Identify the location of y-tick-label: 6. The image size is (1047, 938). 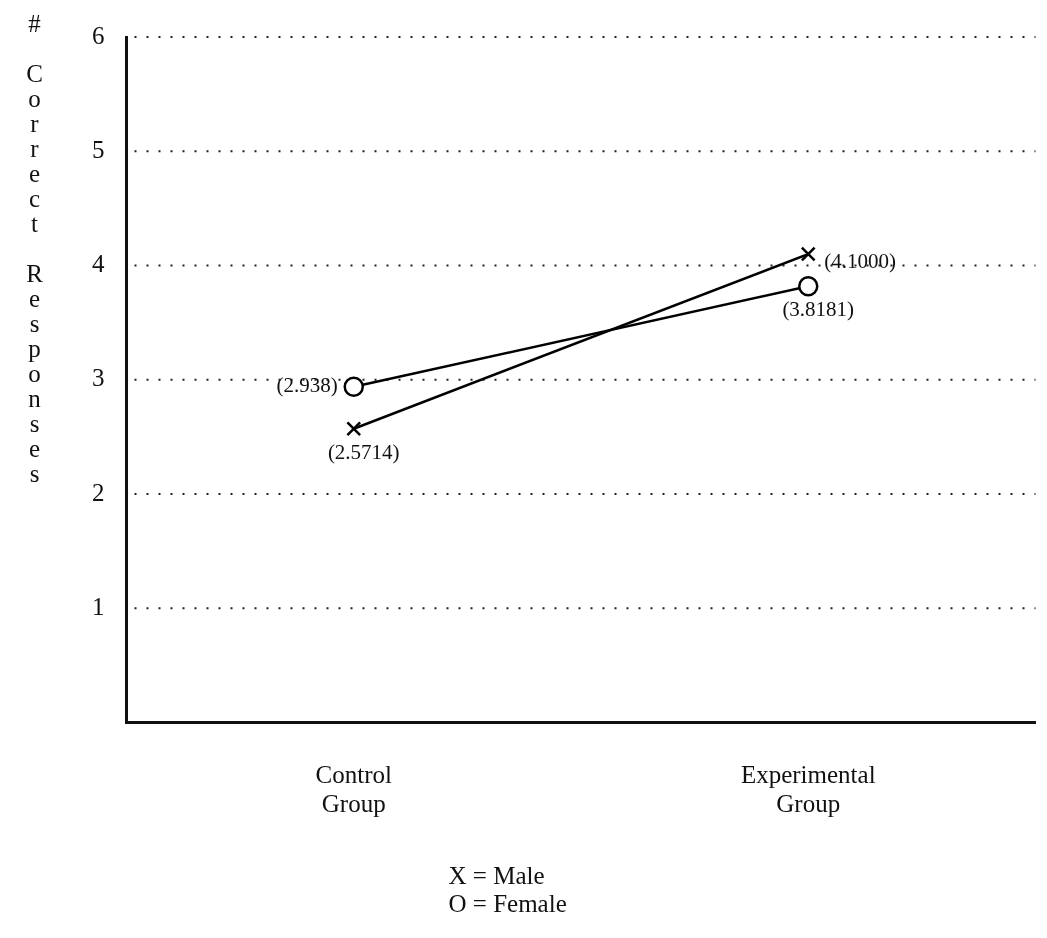
(98, 35).